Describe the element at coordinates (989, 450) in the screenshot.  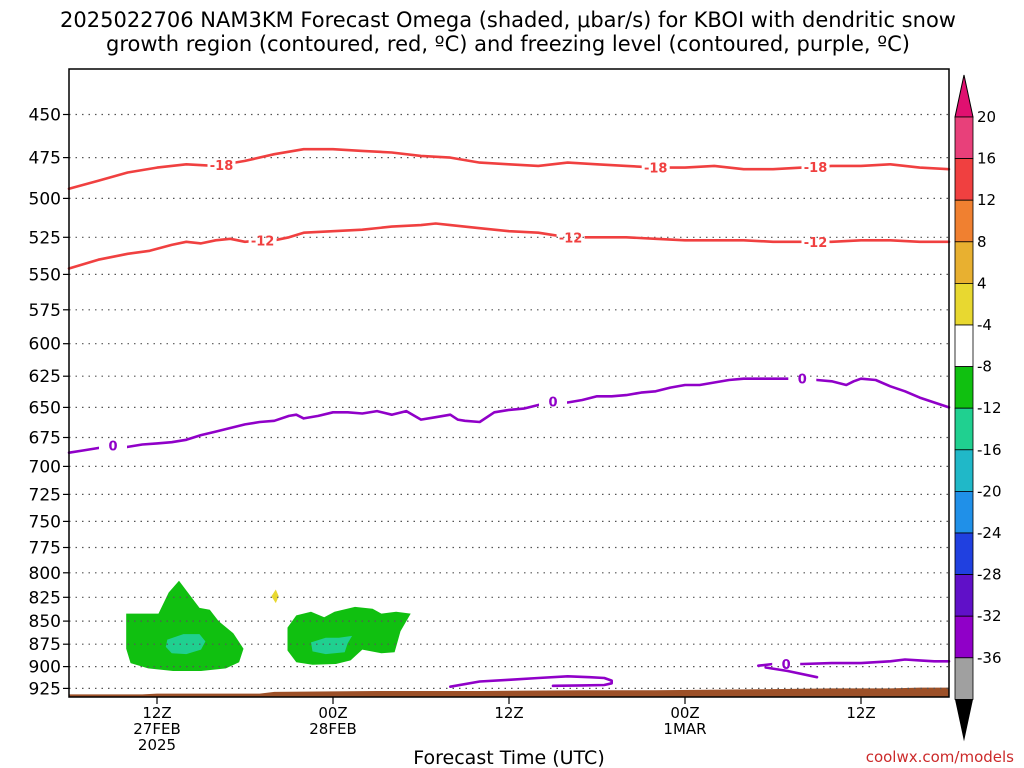
I see `colorbar-label: -16` at that location.